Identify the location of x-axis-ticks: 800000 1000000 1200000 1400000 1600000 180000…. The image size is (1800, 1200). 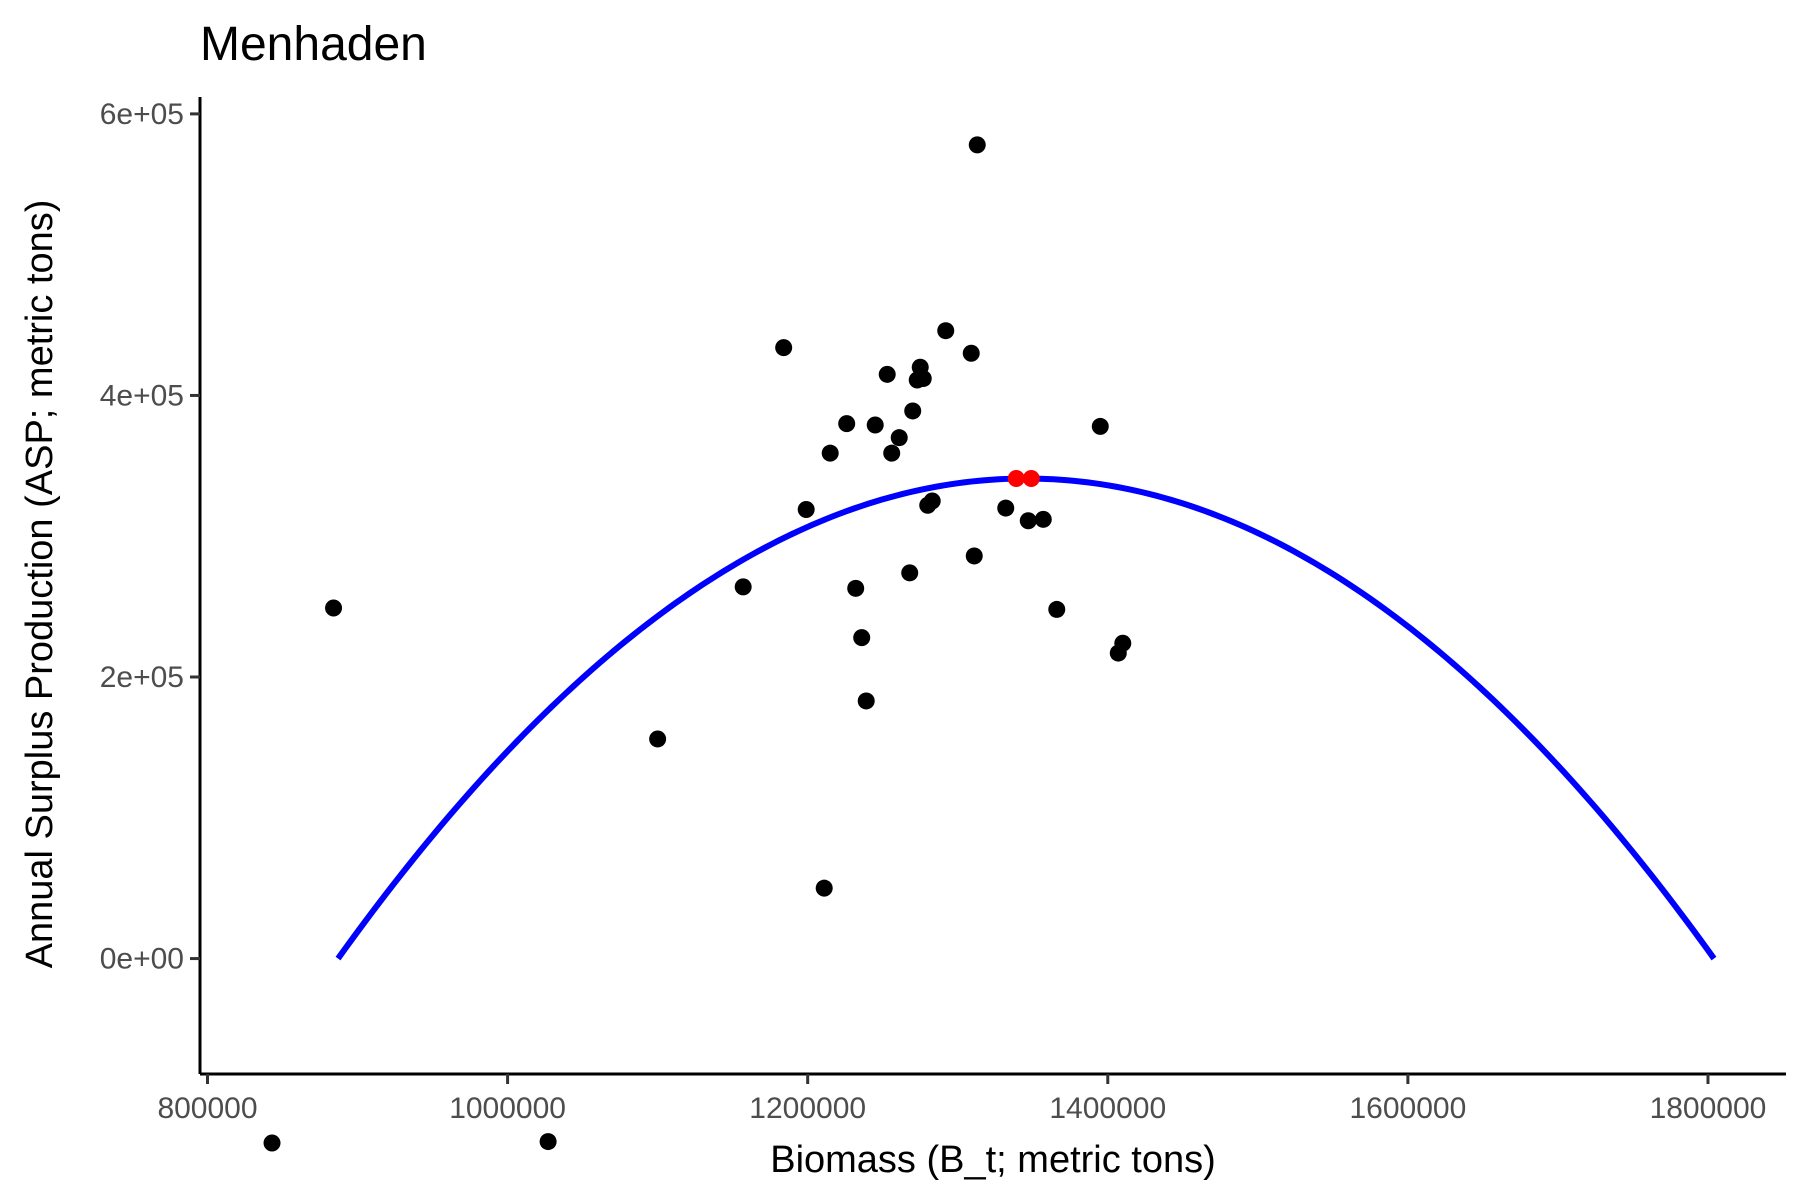
(961, 1099).